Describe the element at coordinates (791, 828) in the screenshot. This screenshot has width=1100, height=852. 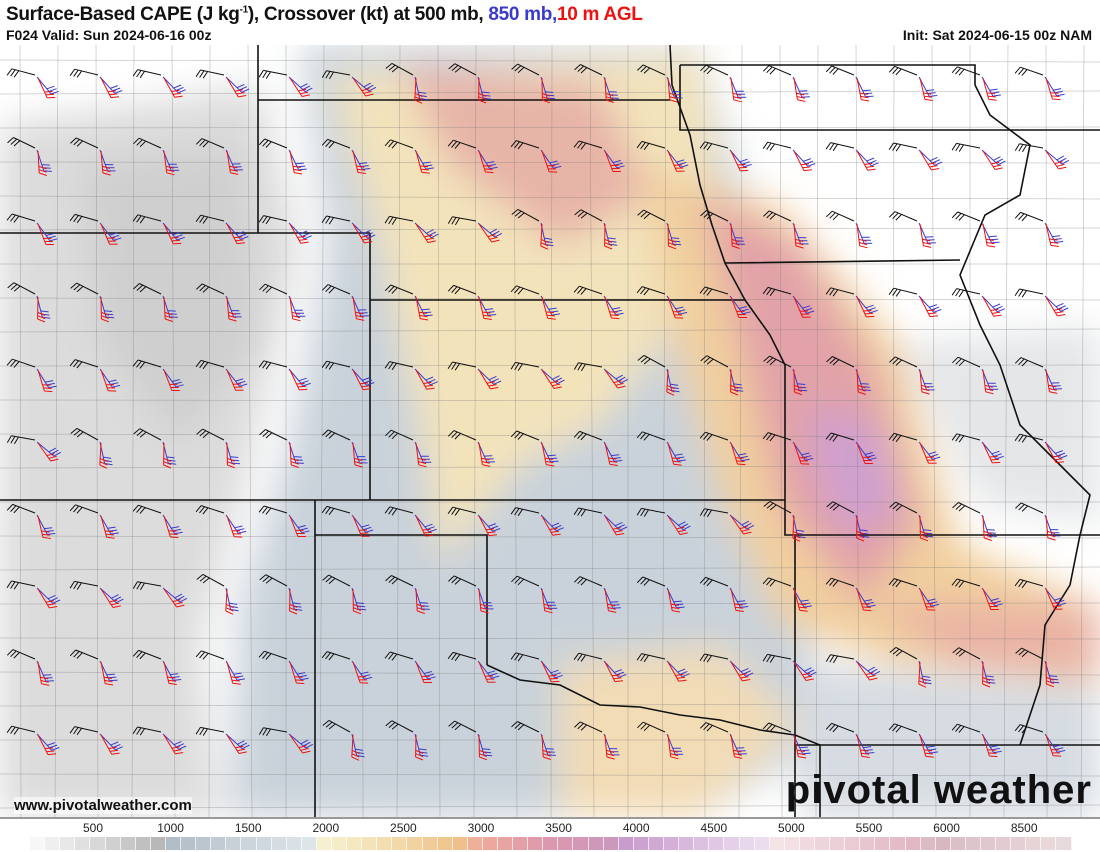
I see `colorbar-label: 5000` at that location.